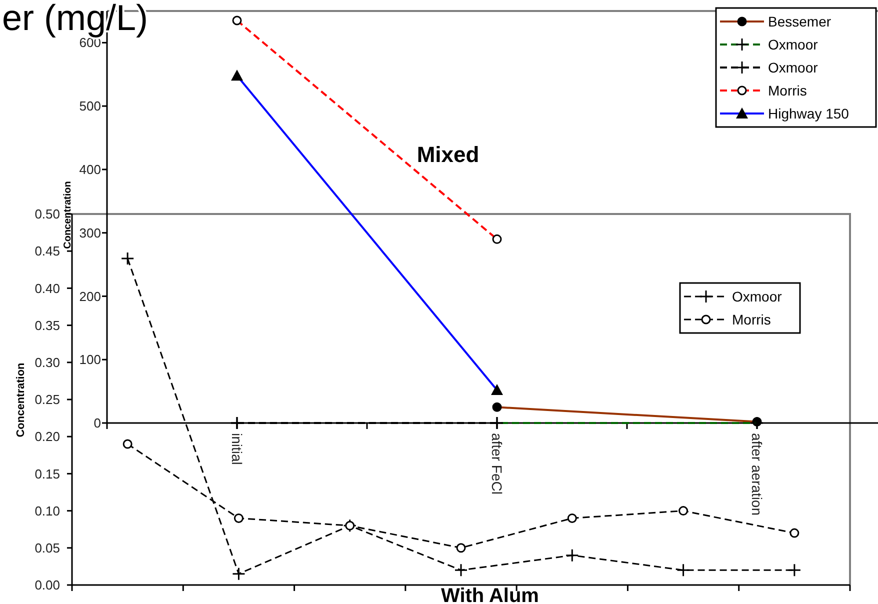 The width and height of the screenshot is (878, 604). What do you see at coordinates (90, 170) in the screenshot?
I see `y-tick-label: 400` at bounding box center [90, 170].